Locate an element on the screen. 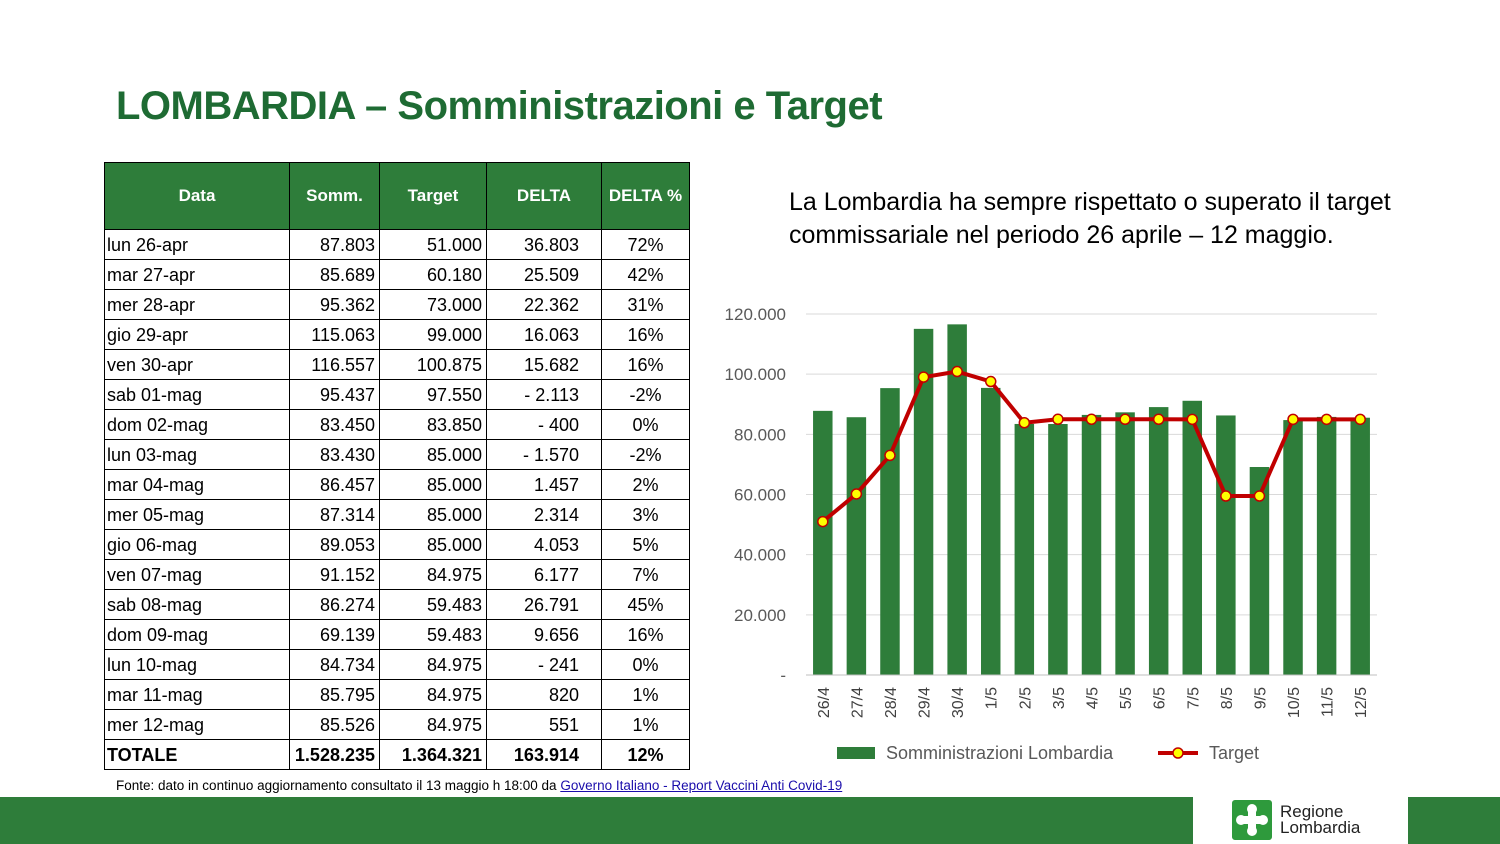 The height and width of the screenshot is (844, 1500). table-cell: 95.437 is located at coordinates (334, 394).